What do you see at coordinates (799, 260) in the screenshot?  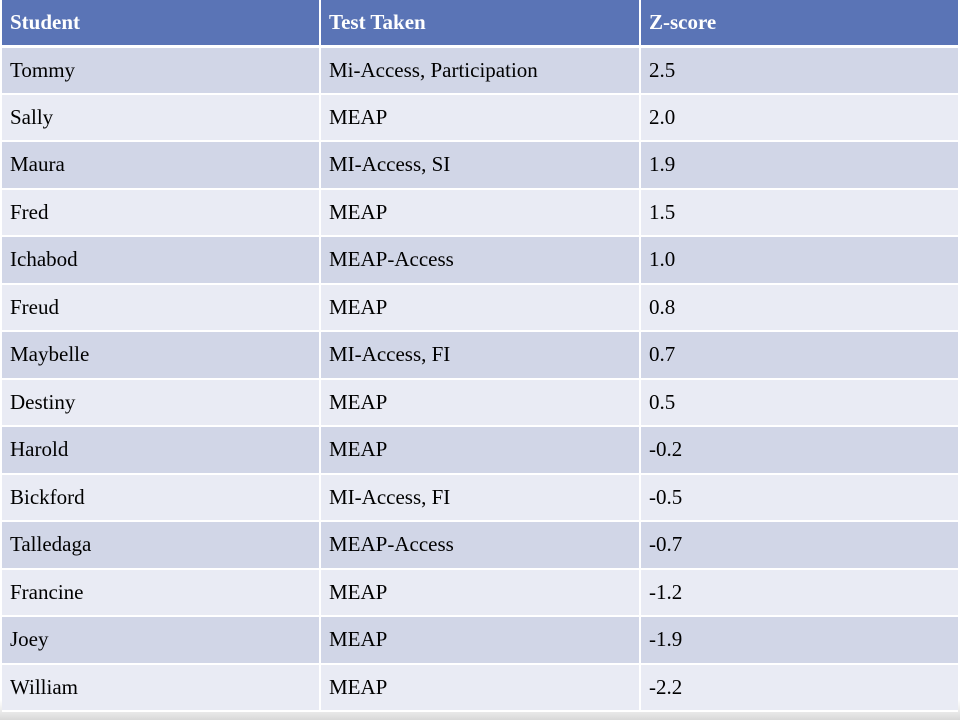 I see `cell-z-score: 1.0` at bounding box center [799, 260].